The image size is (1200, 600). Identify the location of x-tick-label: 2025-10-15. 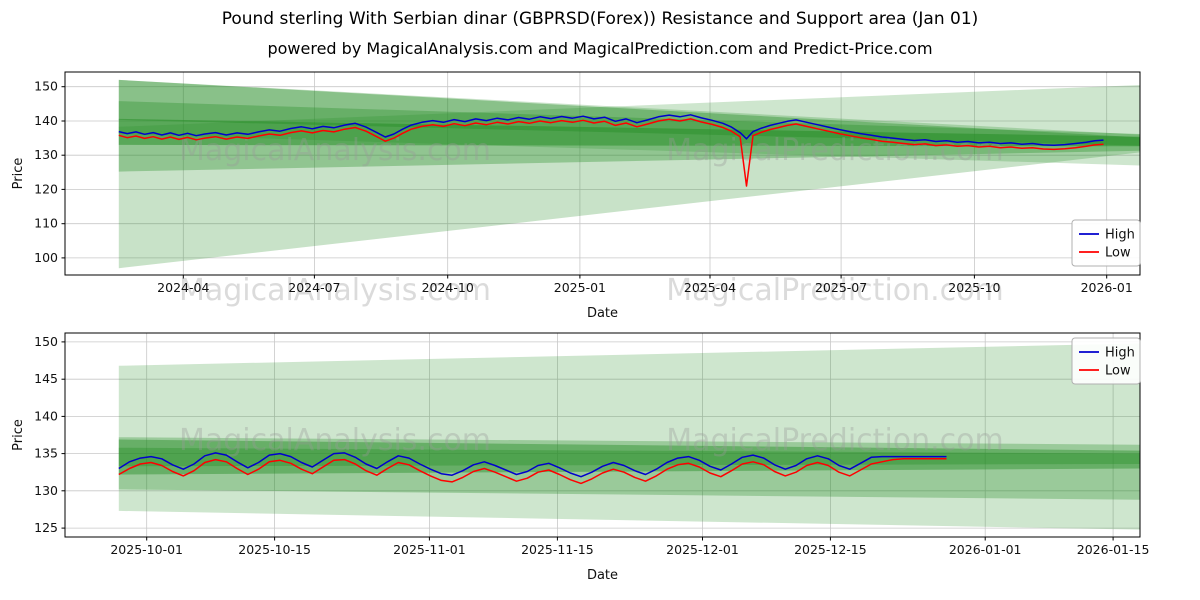
(274, 549).